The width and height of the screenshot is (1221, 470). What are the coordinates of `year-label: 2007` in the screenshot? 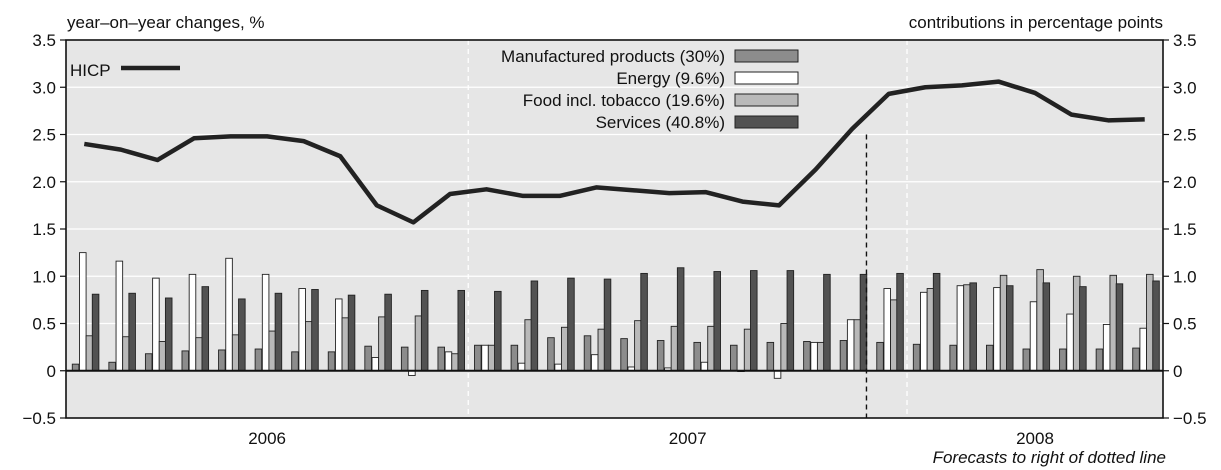 It's located at (688, 438).